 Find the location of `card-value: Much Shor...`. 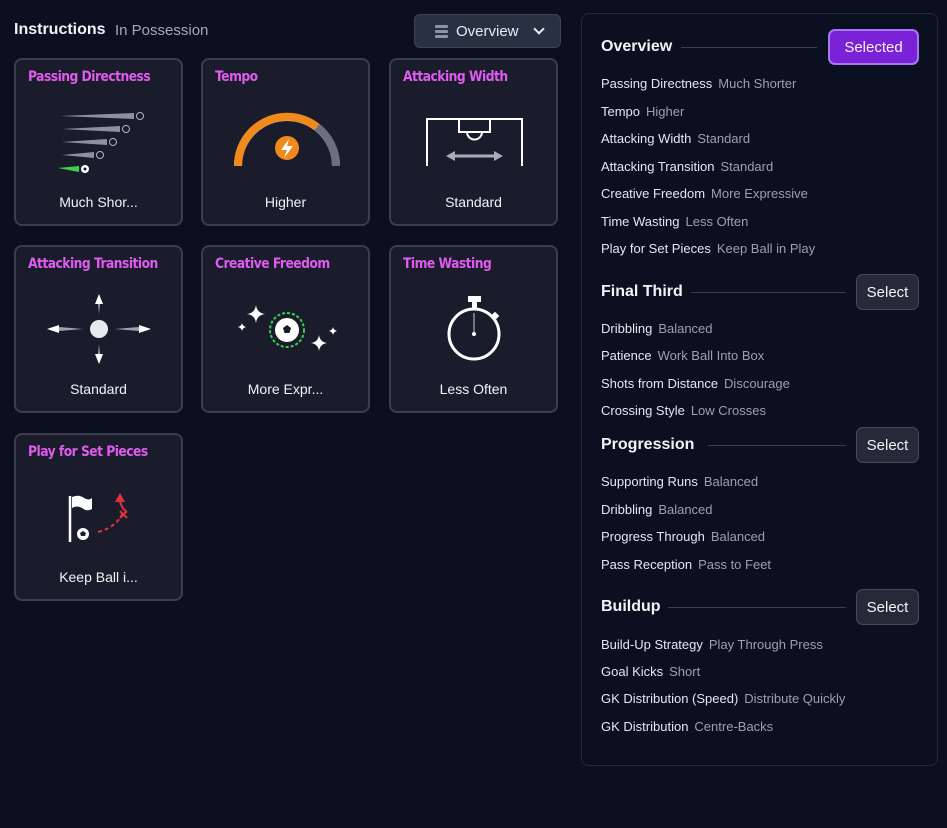

card-value: Much Shor... is located at coordinates (98, 202).